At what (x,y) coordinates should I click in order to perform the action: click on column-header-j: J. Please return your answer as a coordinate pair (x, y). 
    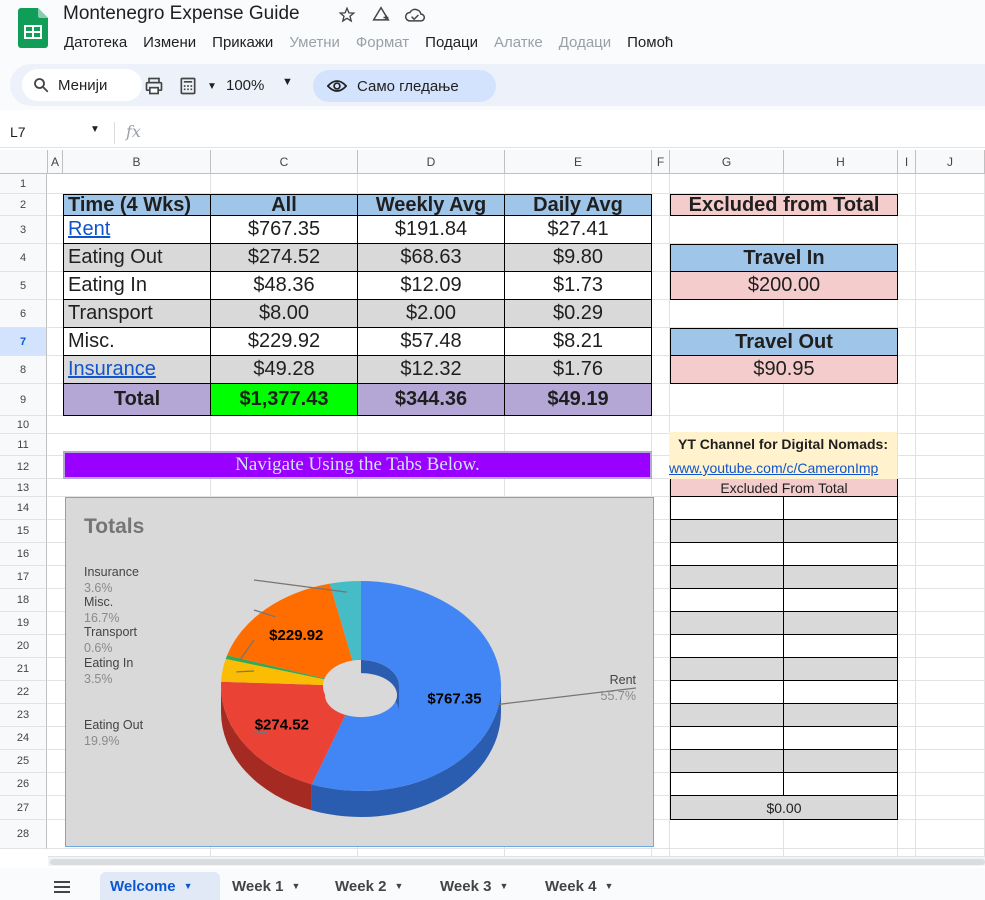
    Looking at the image, I should click on (950, 162).